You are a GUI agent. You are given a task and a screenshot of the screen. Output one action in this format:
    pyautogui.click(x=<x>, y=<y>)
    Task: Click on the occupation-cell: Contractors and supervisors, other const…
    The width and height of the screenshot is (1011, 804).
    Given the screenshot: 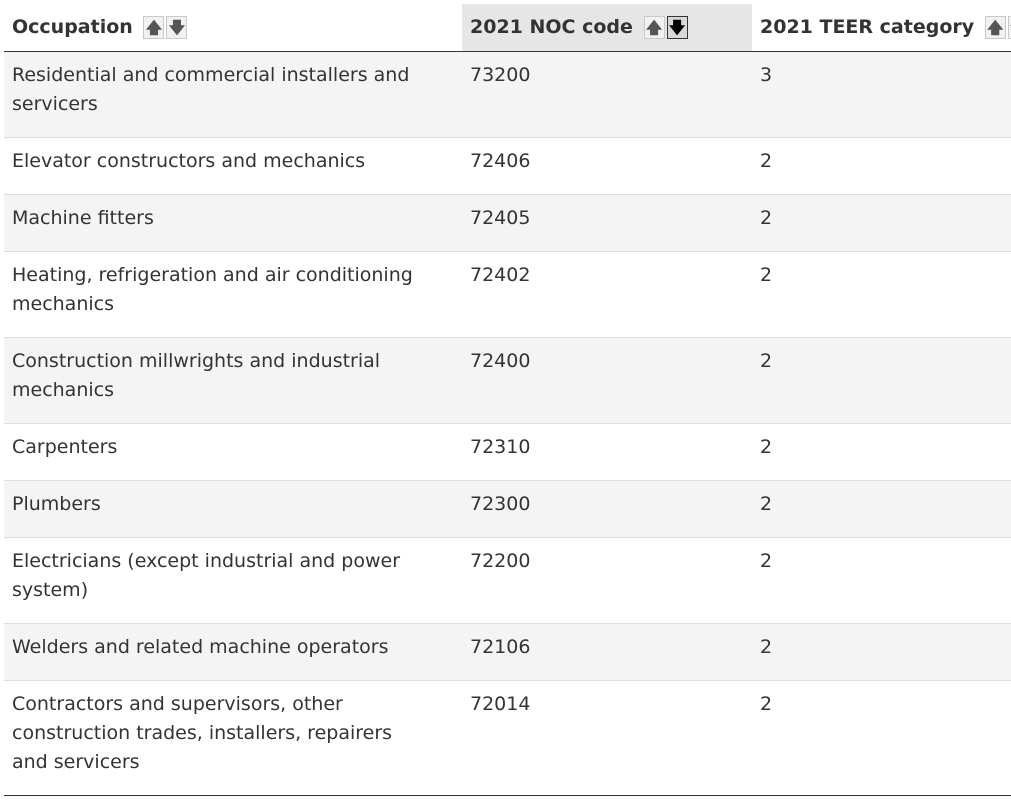 What is the action you would take?
    pyautogui.click(x=233, y=738)
    